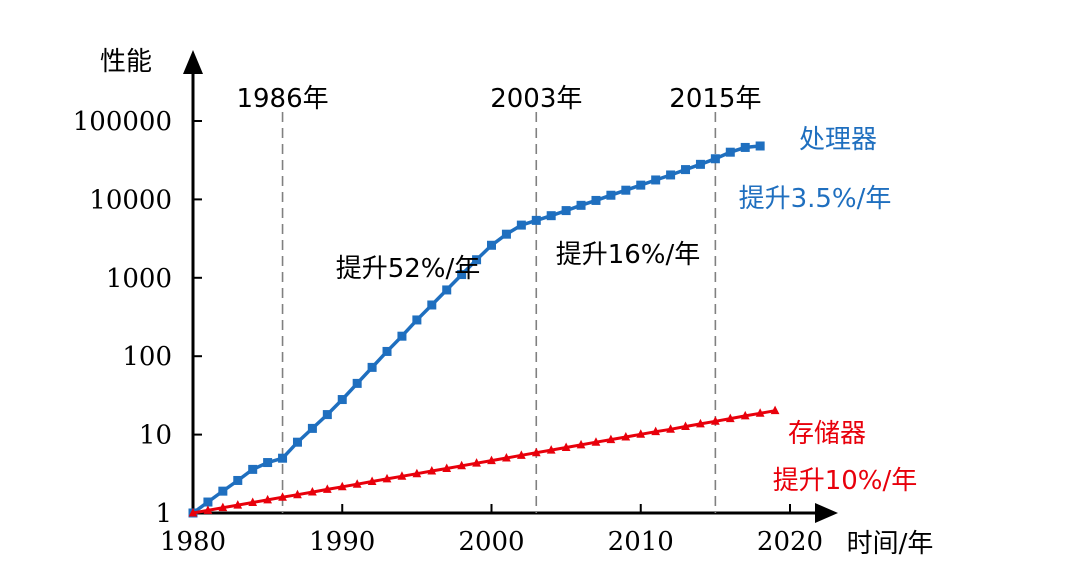 The image size is (1080, 578). I want to click on y-tick-label: 100000, so click(122, 122).